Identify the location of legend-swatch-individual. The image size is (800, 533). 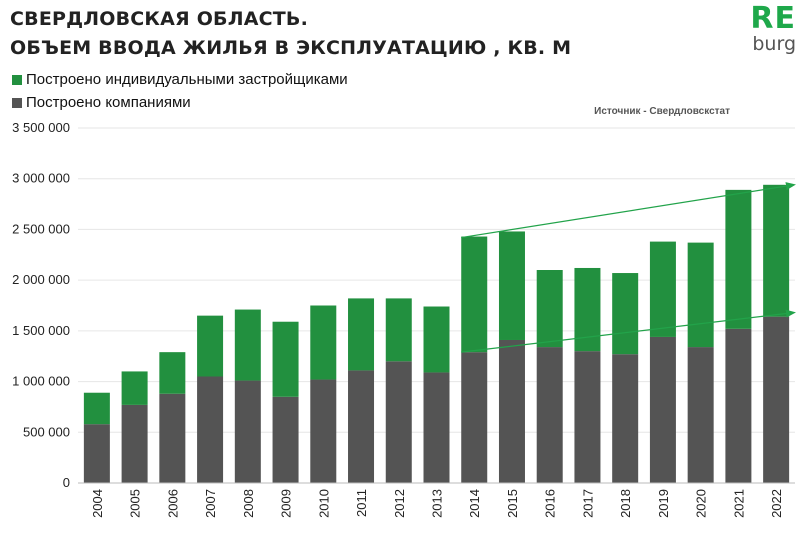
(17, 79).